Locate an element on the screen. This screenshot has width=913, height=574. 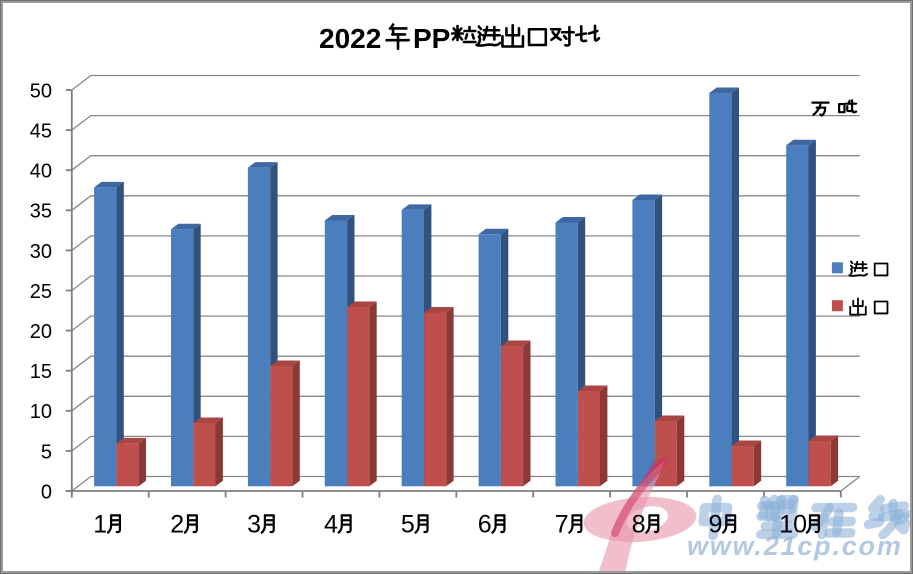
svg-text: 2022 is located at coordinates (350, 38).